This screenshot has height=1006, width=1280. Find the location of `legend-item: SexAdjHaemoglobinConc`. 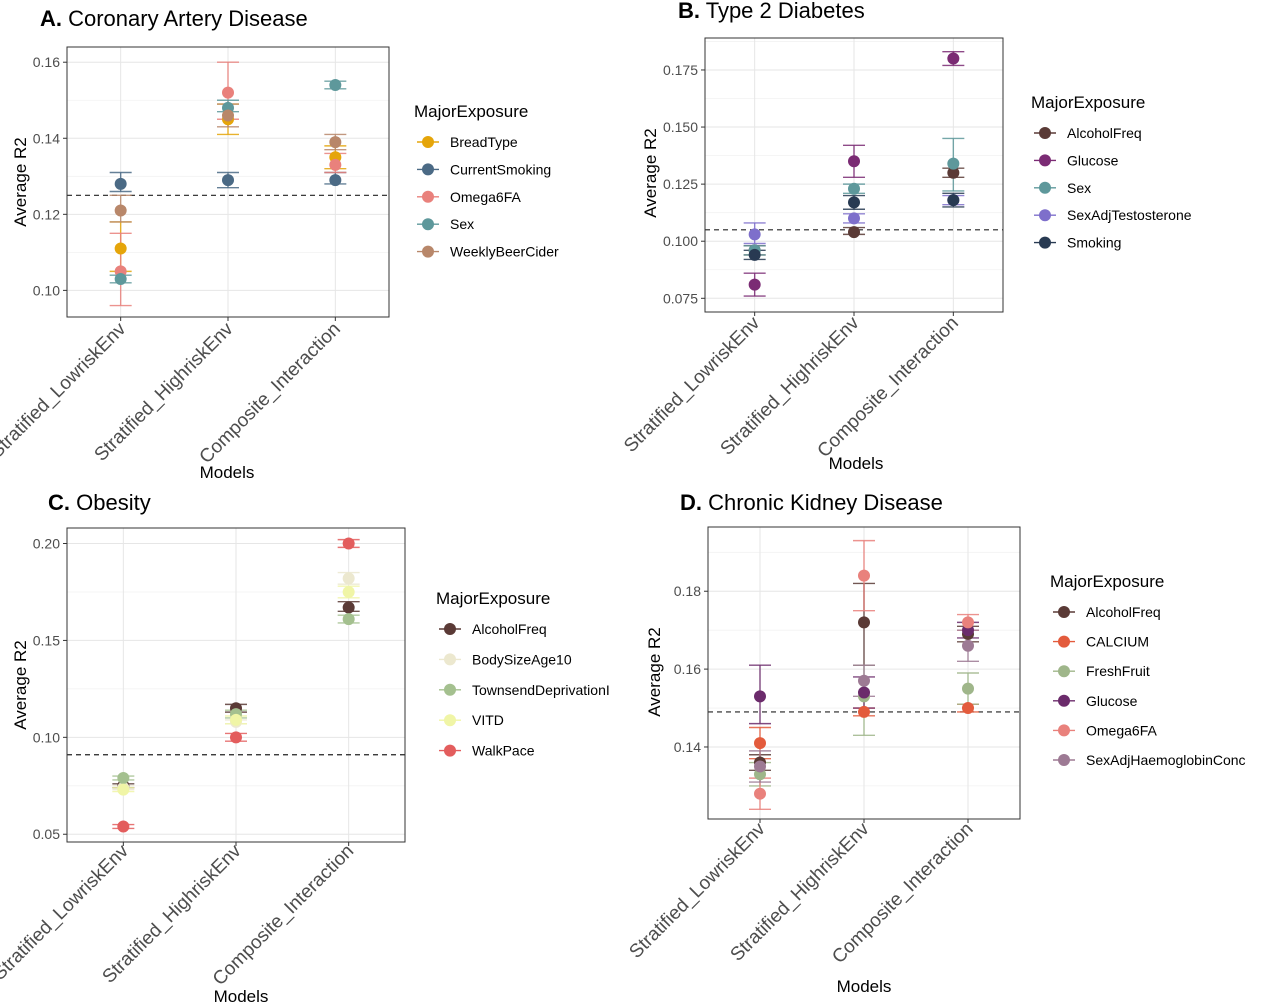

legend-item: SexAdjHaemoglobinConc is located at coordinates (1149, 760).